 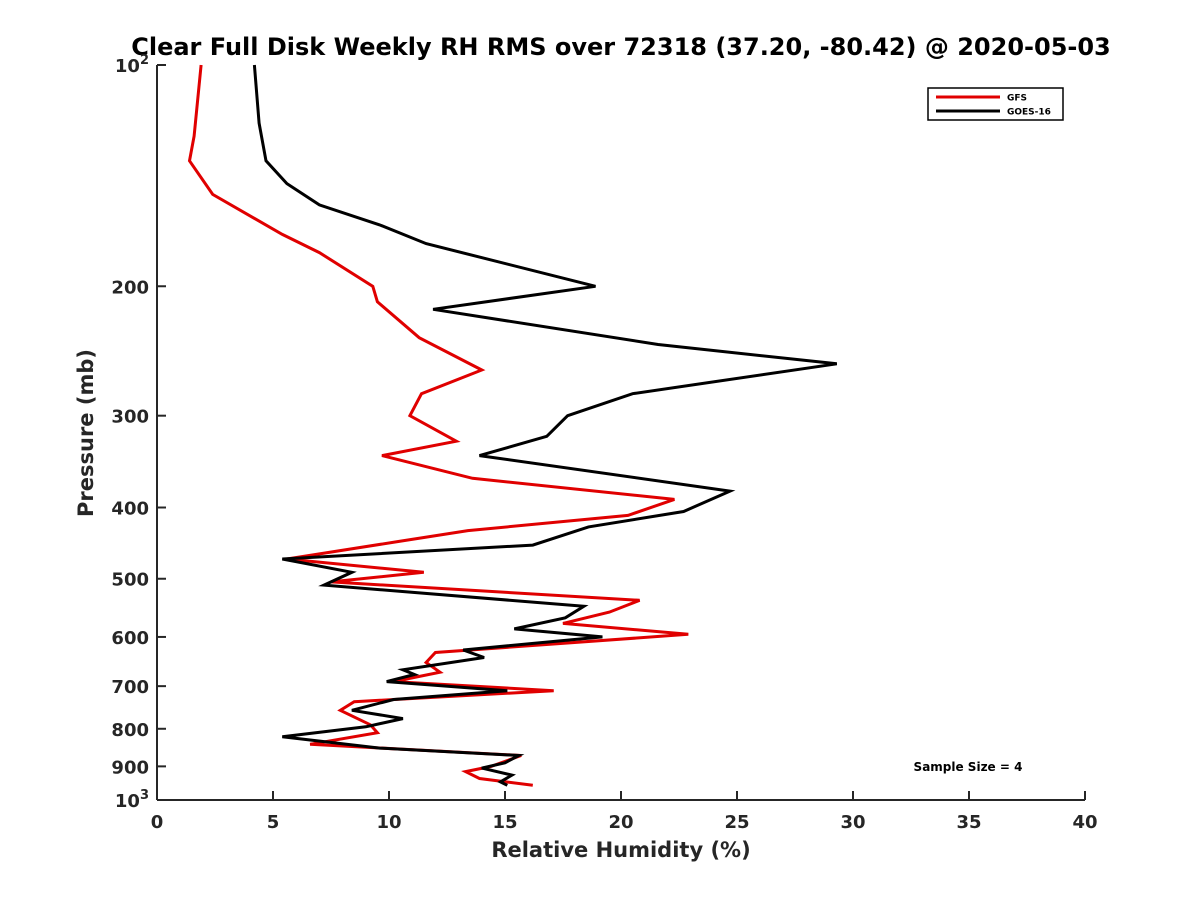 I want to click on y-tick-label: 10², so click(x=132, y=65).